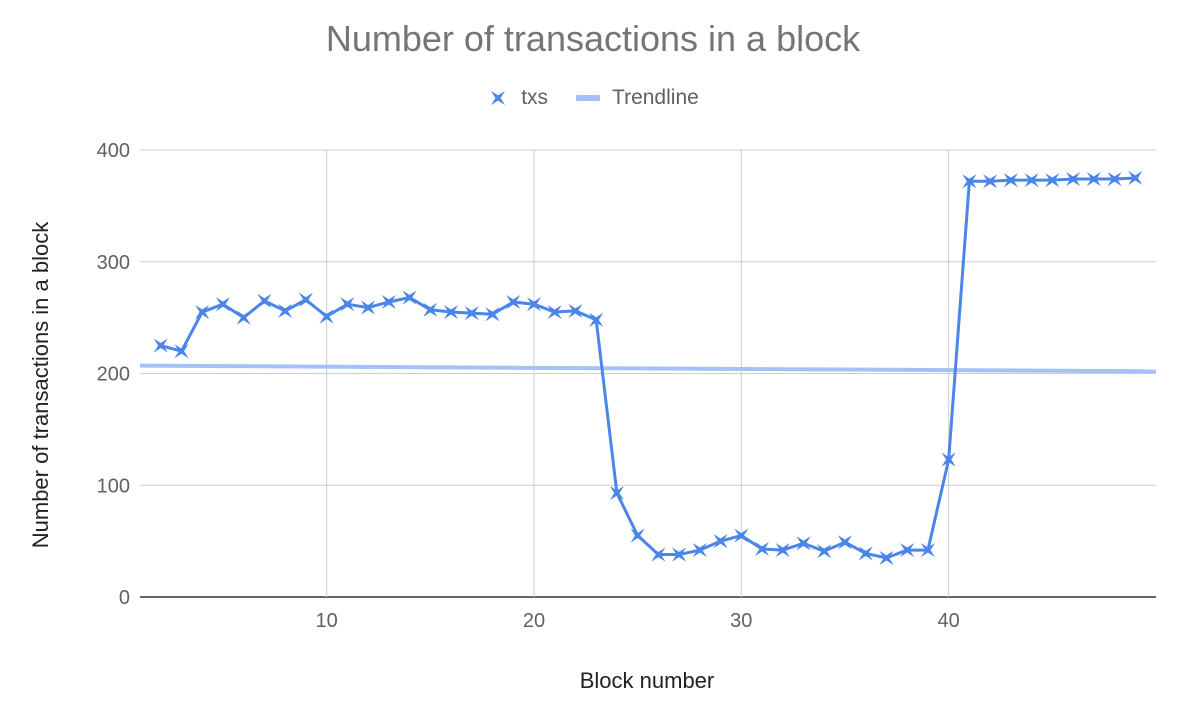  Describe the element at coordinates (741, 621) in the screenshot. I see `x-tick-label: 30` at that location.